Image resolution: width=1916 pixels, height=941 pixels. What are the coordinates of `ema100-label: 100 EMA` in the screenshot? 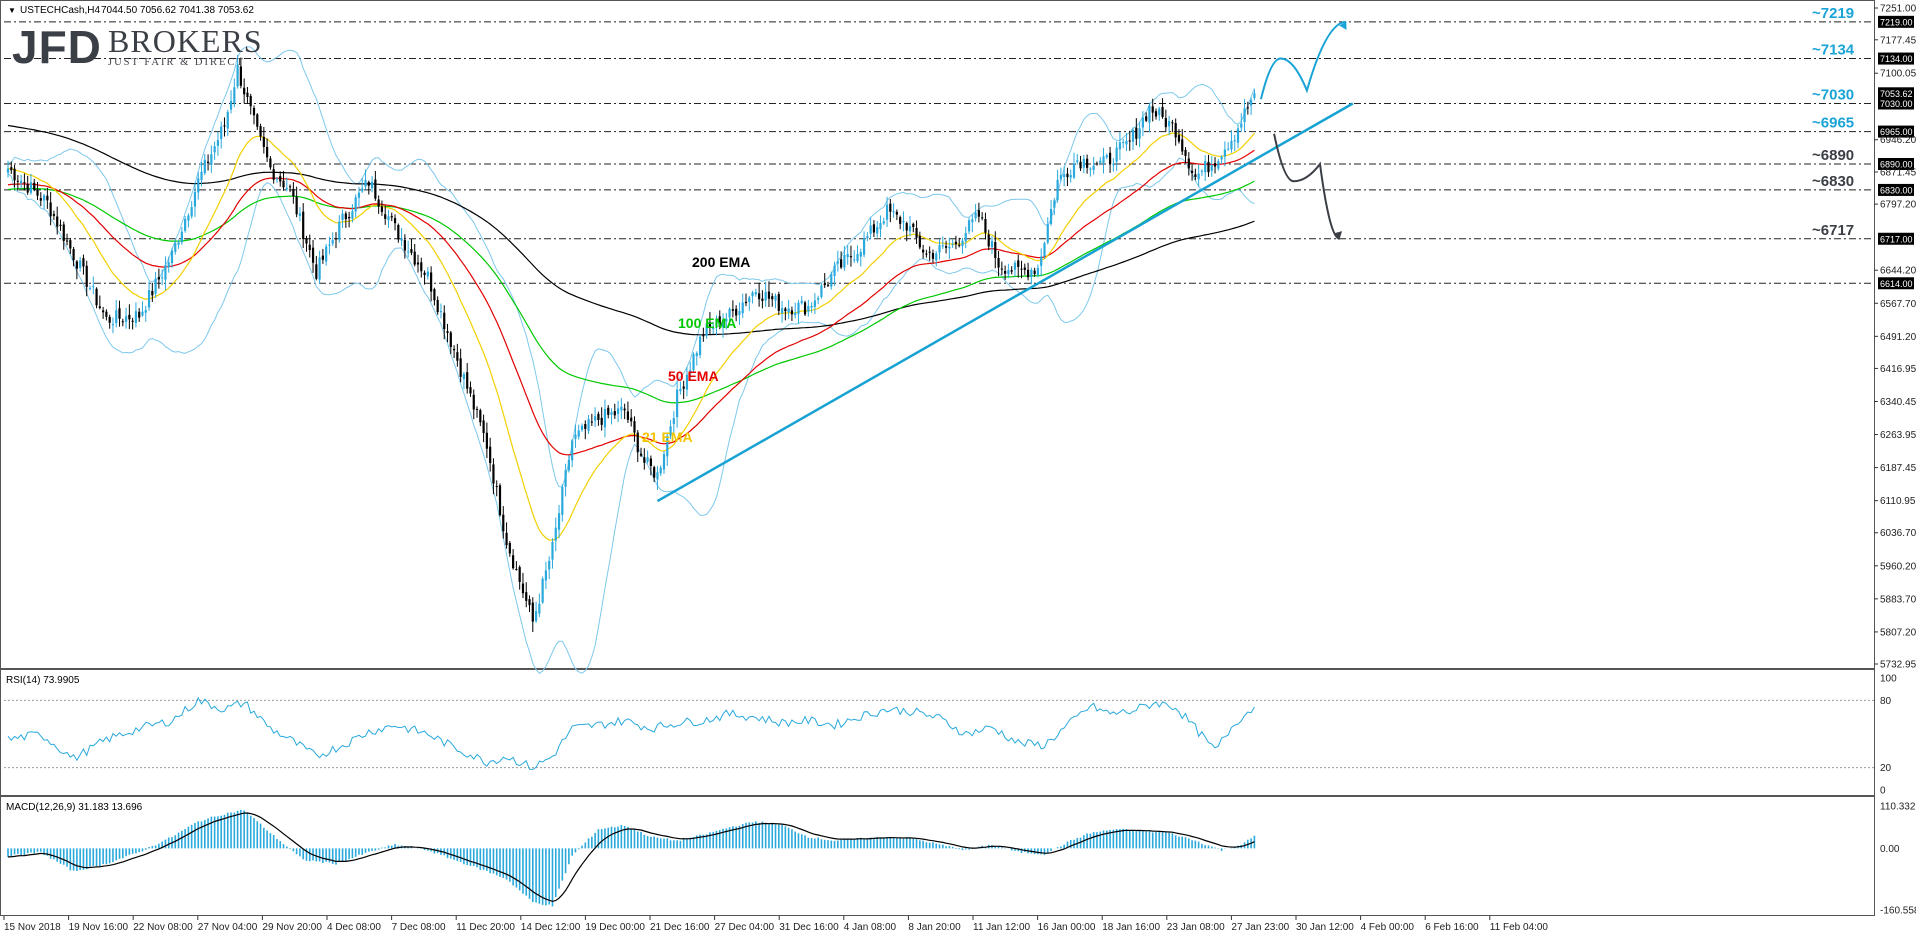 It's located at (707, 323).